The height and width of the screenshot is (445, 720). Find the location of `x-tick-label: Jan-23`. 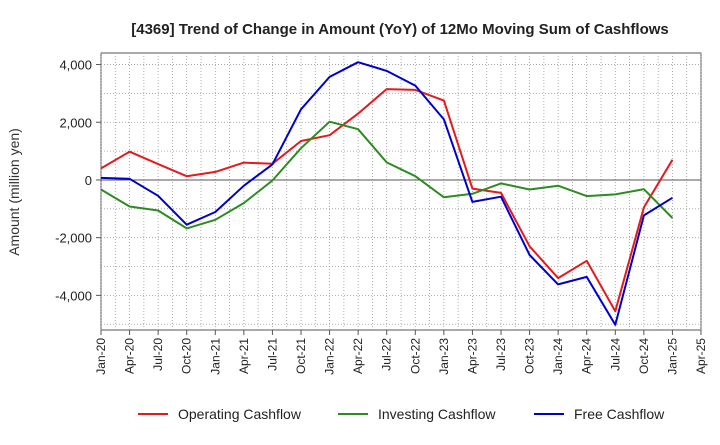

x-tick-label: Jan-23 is located at coordinates (444, 356).